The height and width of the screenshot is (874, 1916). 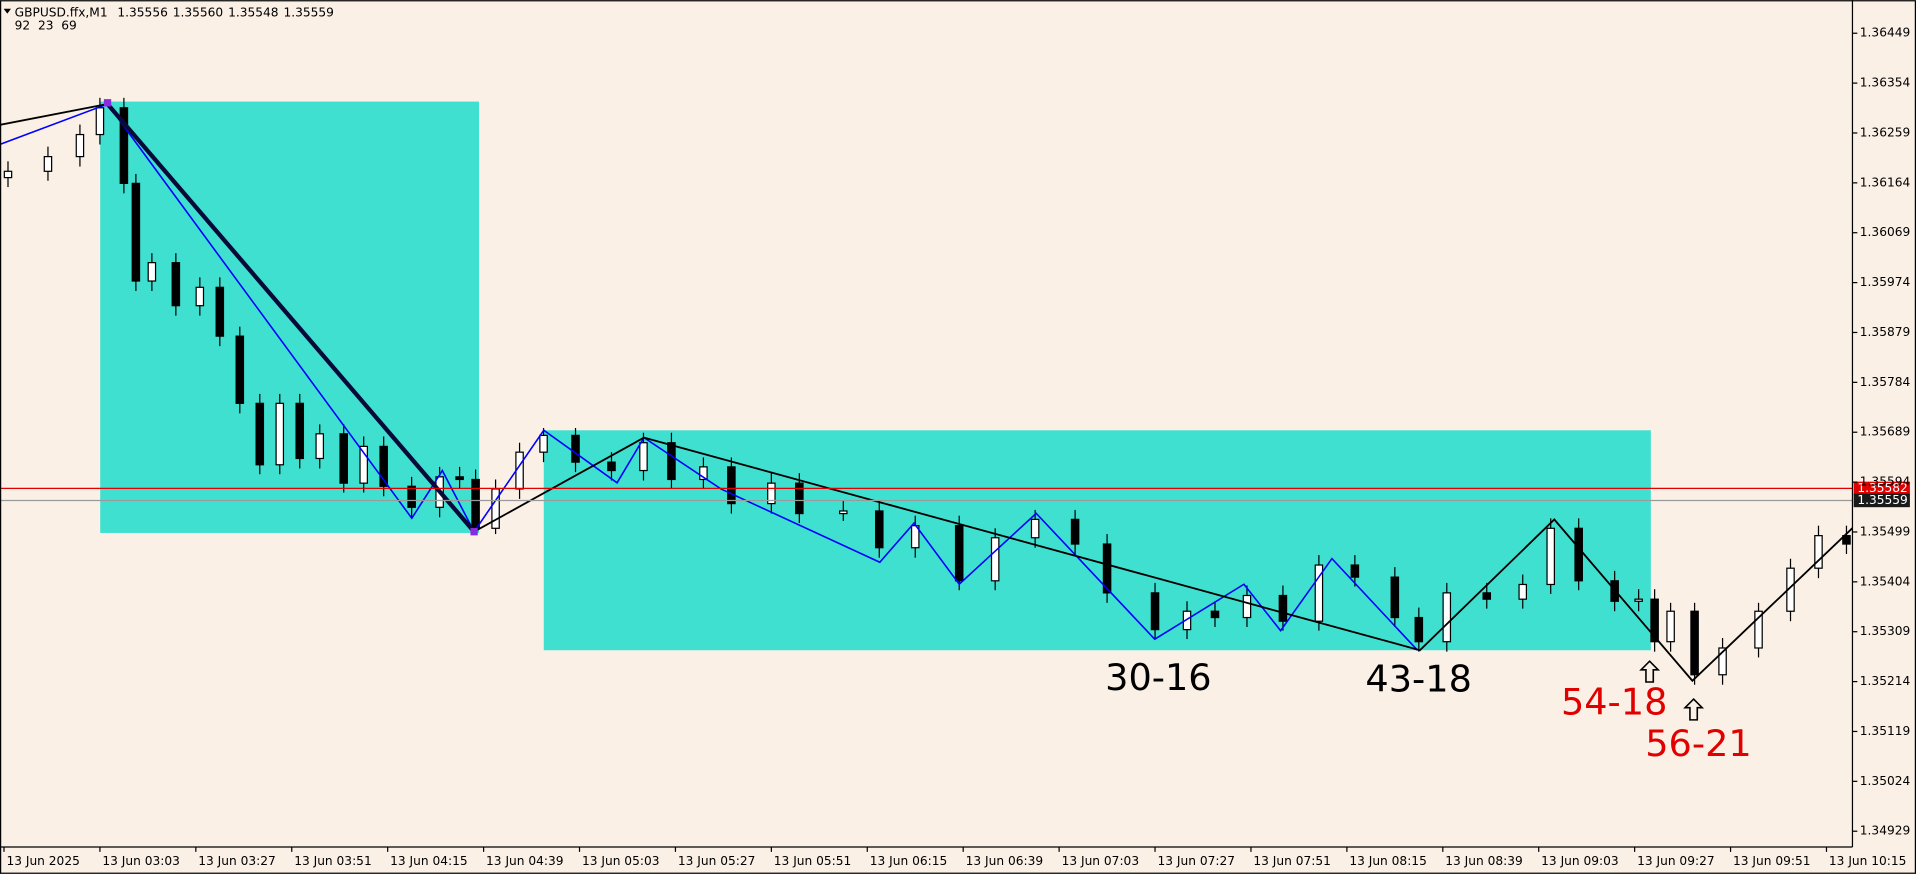 I want to click on y-tick-label: 1.36069, so click(x=1885, y=232).